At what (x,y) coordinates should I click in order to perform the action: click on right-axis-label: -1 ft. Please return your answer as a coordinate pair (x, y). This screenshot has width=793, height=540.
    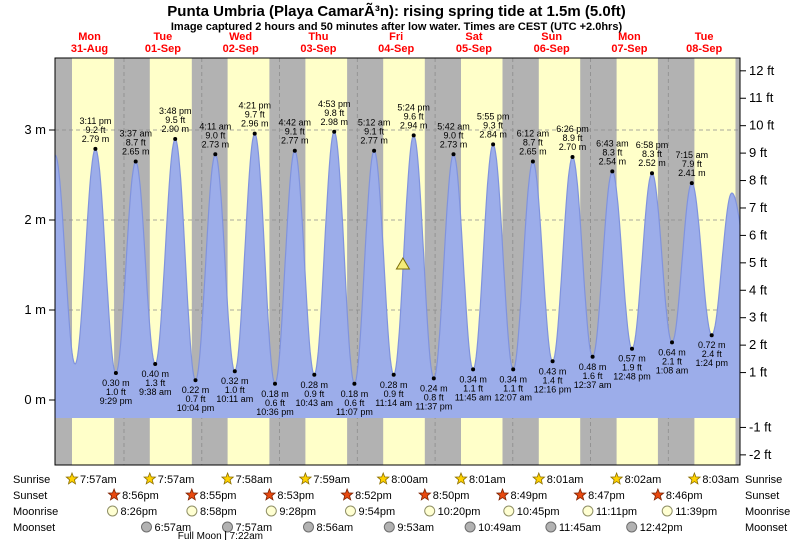
    Looking at the image, I should click on (760, 426).